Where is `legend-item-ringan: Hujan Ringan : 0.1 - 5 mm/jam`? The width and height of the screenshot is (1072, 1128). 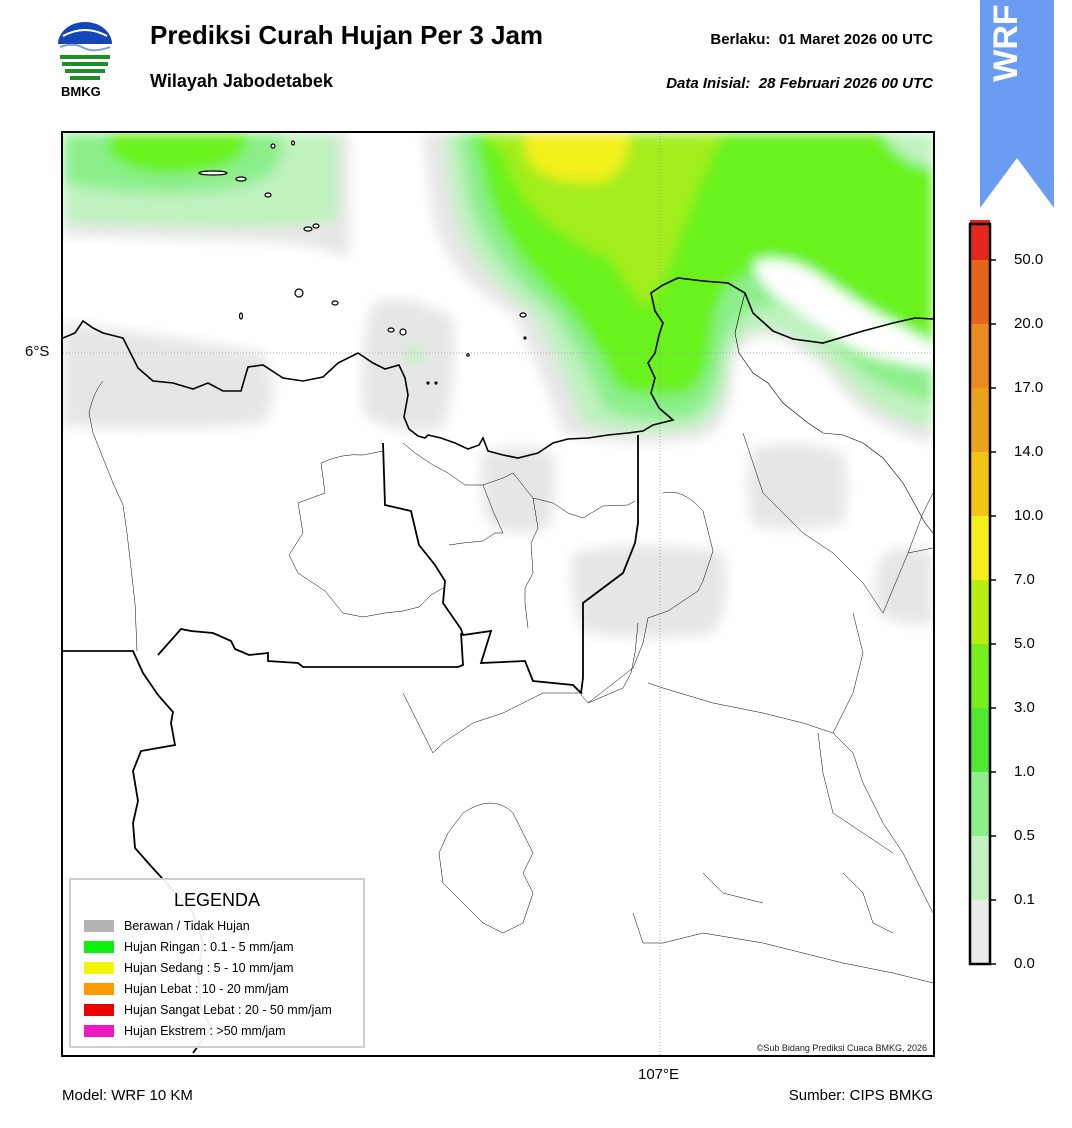 legend-item-ringan: Hujan Ringan : 0.1 - 5 mm/jam is located at coordinates (189, 947).